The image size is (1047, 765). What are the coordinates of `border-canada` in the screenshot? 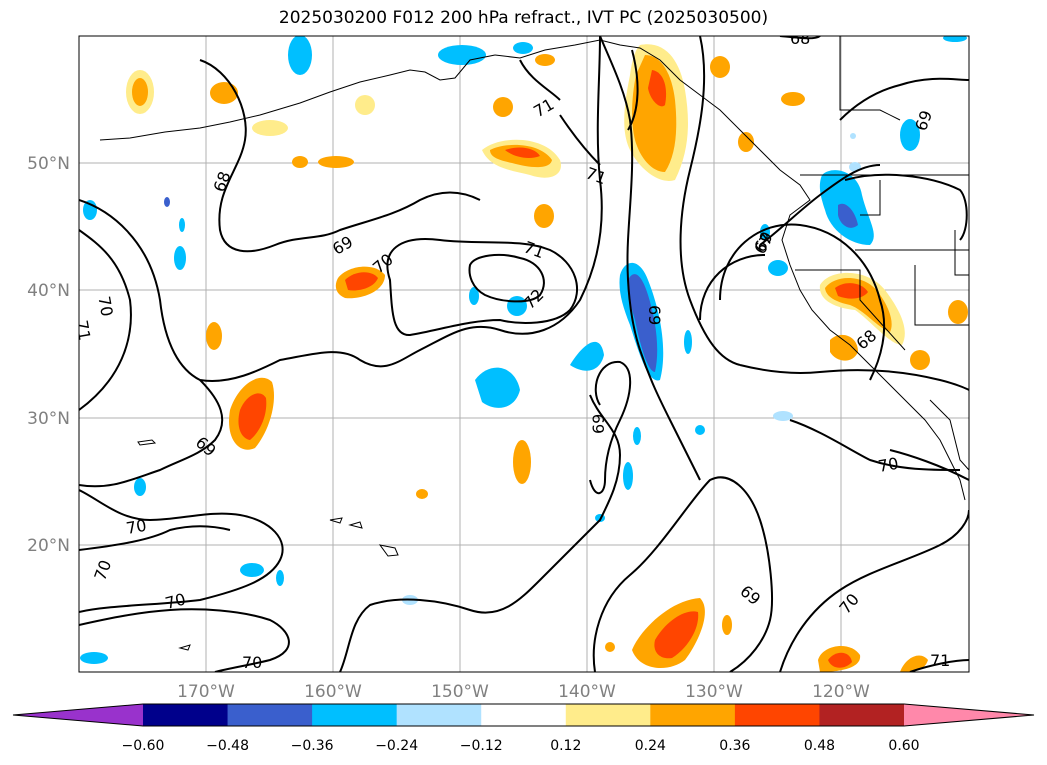 It's located at (870, 78).